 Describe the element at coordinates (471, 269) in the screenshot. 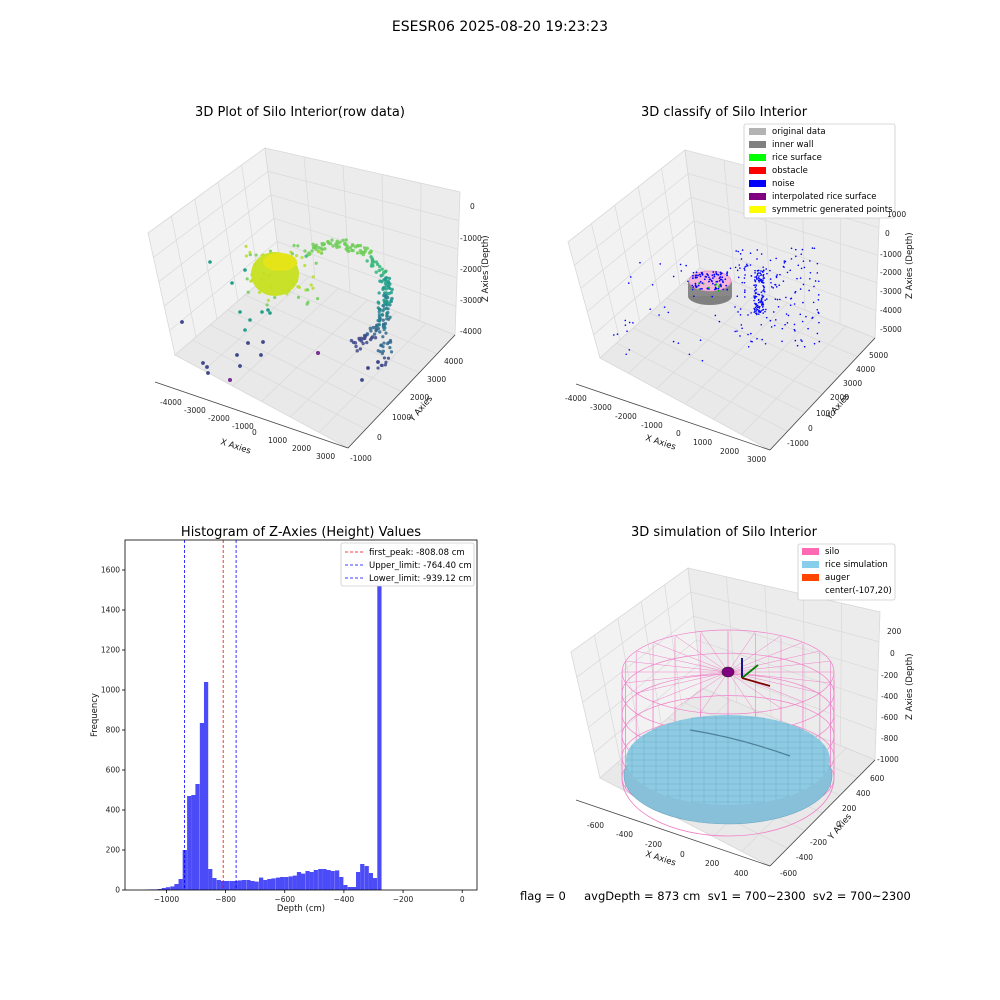

I see `z-tick: -2000` at that location.